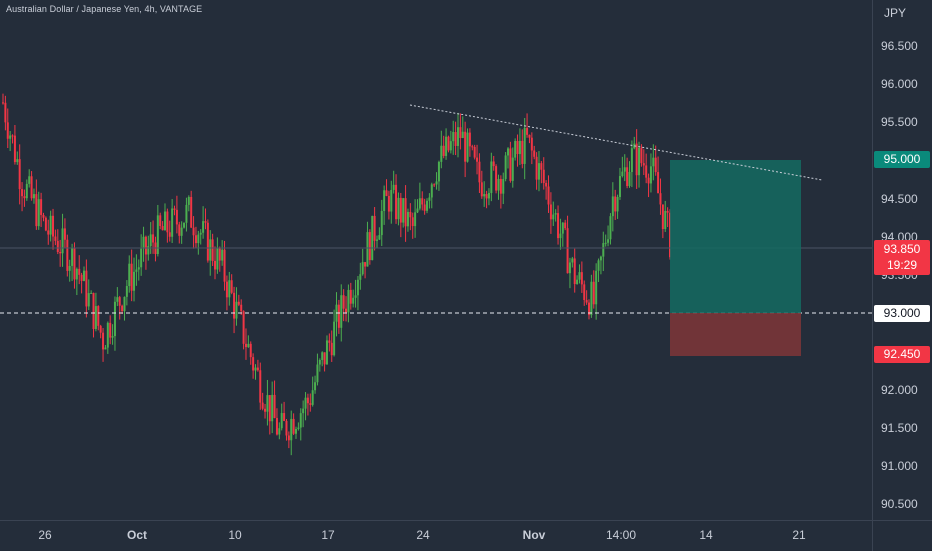 The height and width of the screenshot is (551, 932). What do you see at coordinates (616, 142) in the screenshot?
I see `trend-line` at bounding box center [616, 142].